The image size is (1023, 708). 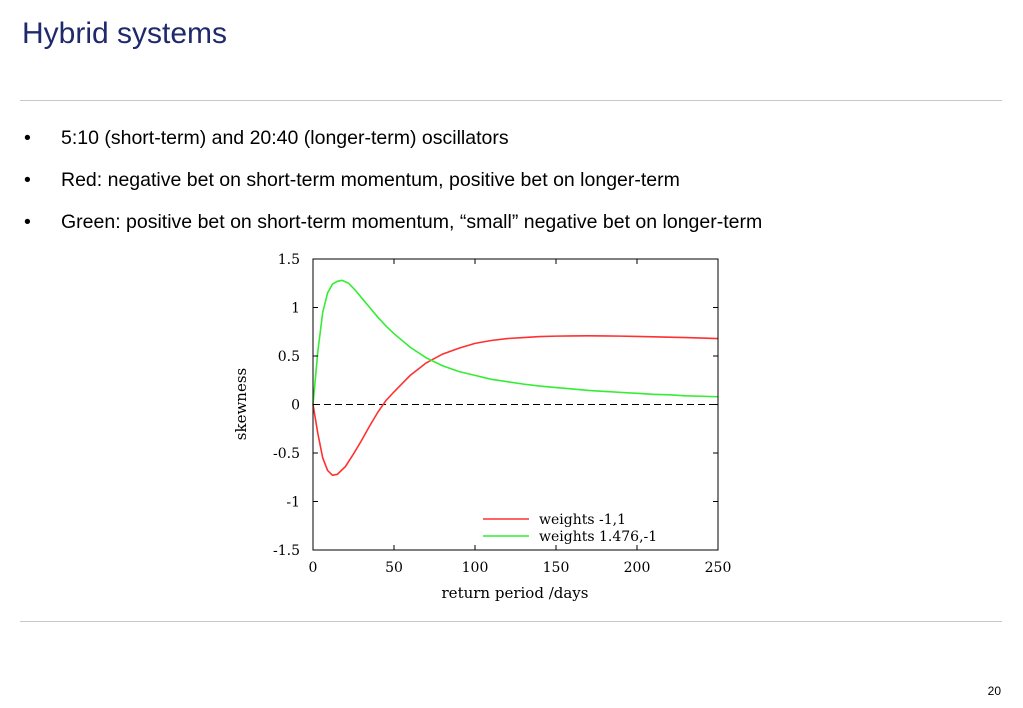 What do you see at coordinates (475, 568) in the screenshot?
I see `x-tick-label: 100` at bounding box center [475, 568].